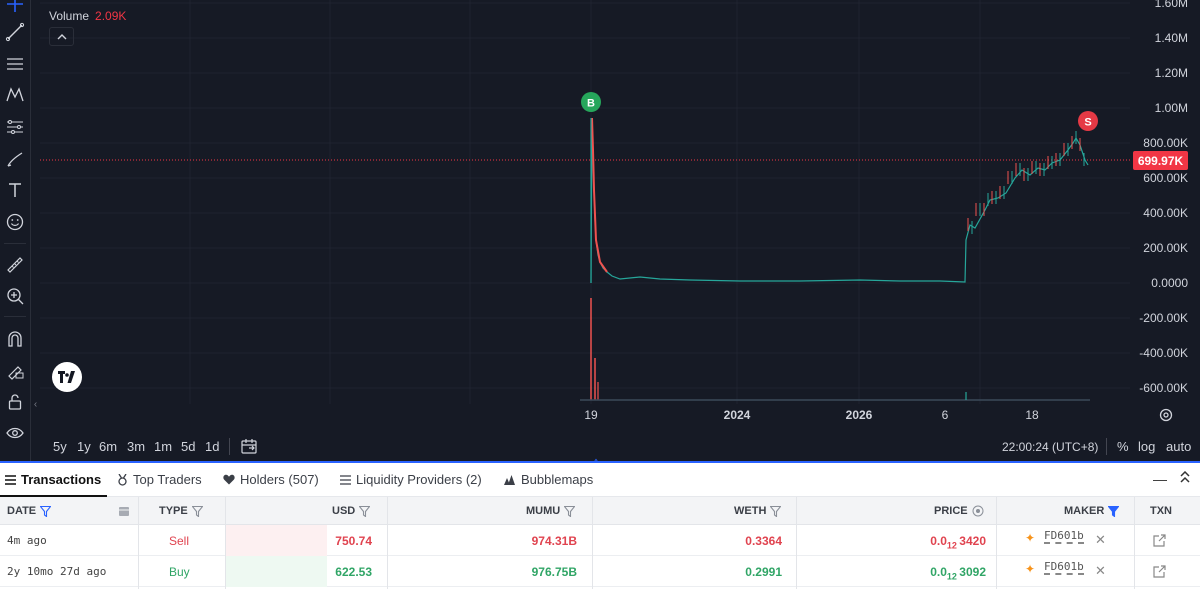  I want to click on range-6m-button: 6m, so click(108, 446).